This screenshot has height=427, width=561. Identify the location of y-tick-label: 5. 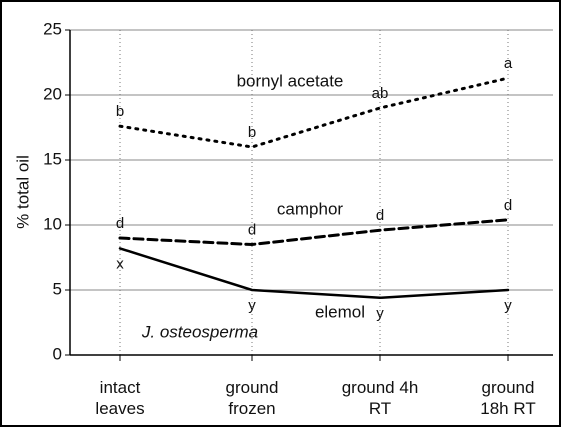
(57, 288).